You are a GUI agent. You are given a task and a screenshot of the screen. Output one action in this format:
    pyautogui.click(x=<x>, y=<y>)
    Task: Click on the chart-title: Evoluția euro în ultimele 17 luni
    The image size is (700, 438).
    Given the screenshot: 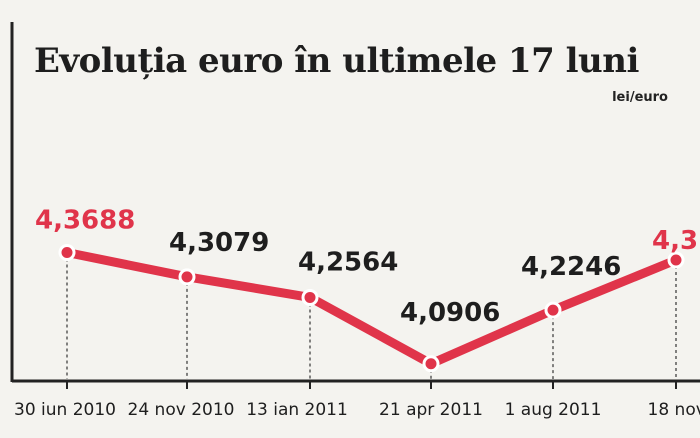 What is the action you would take?
    pyautogui.click(x=336, y=61)
    